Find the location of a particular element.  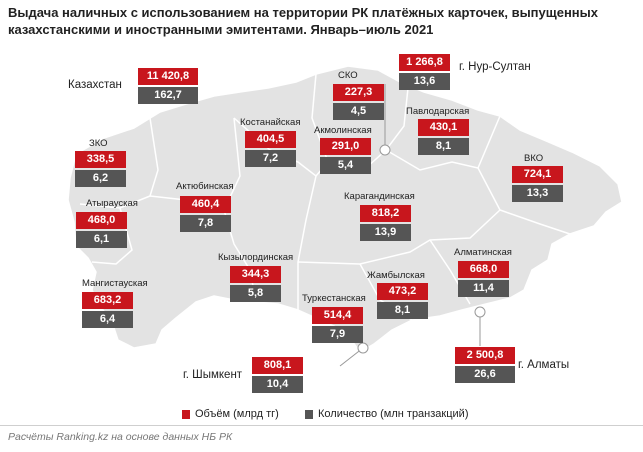

region-label-vko: ВКО is located at coordinates (534, 158).